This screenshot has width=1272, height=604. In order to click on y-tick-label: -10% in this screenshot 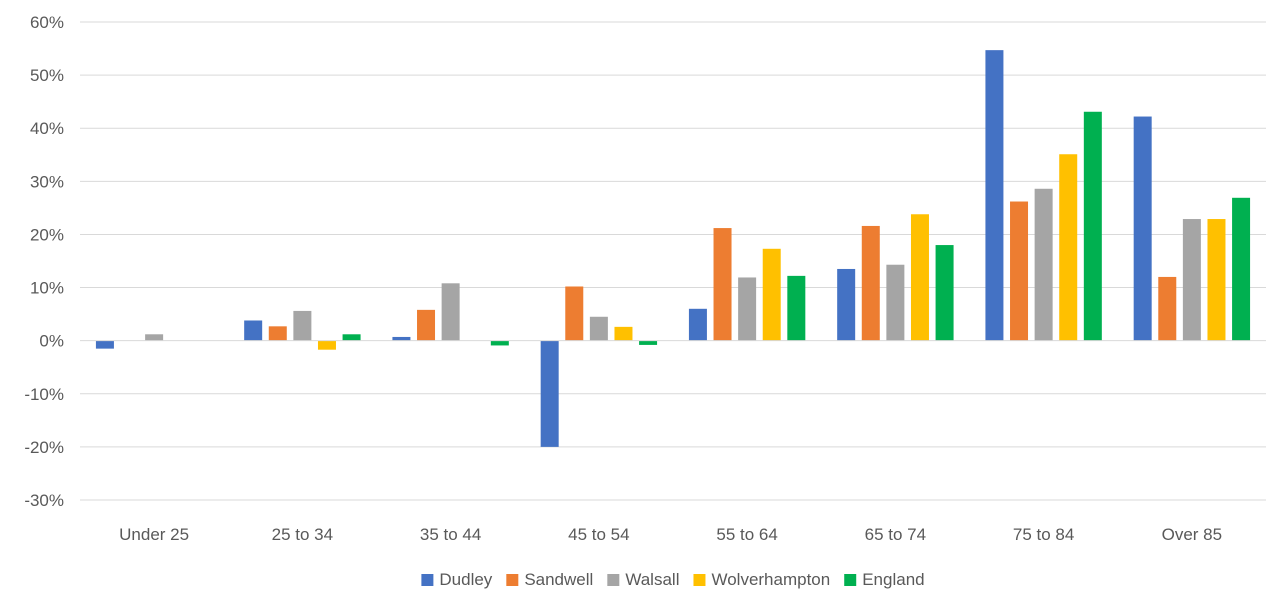, I will do `click(44, 394)`.